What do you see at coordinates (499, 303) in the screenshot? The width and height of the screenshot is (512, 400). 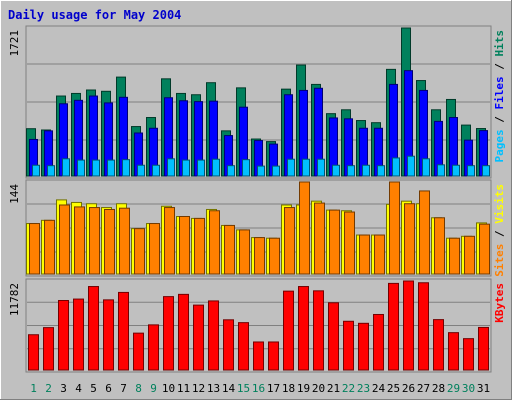 I see `legend-item: KBytes` at bounding box center [499, 303].